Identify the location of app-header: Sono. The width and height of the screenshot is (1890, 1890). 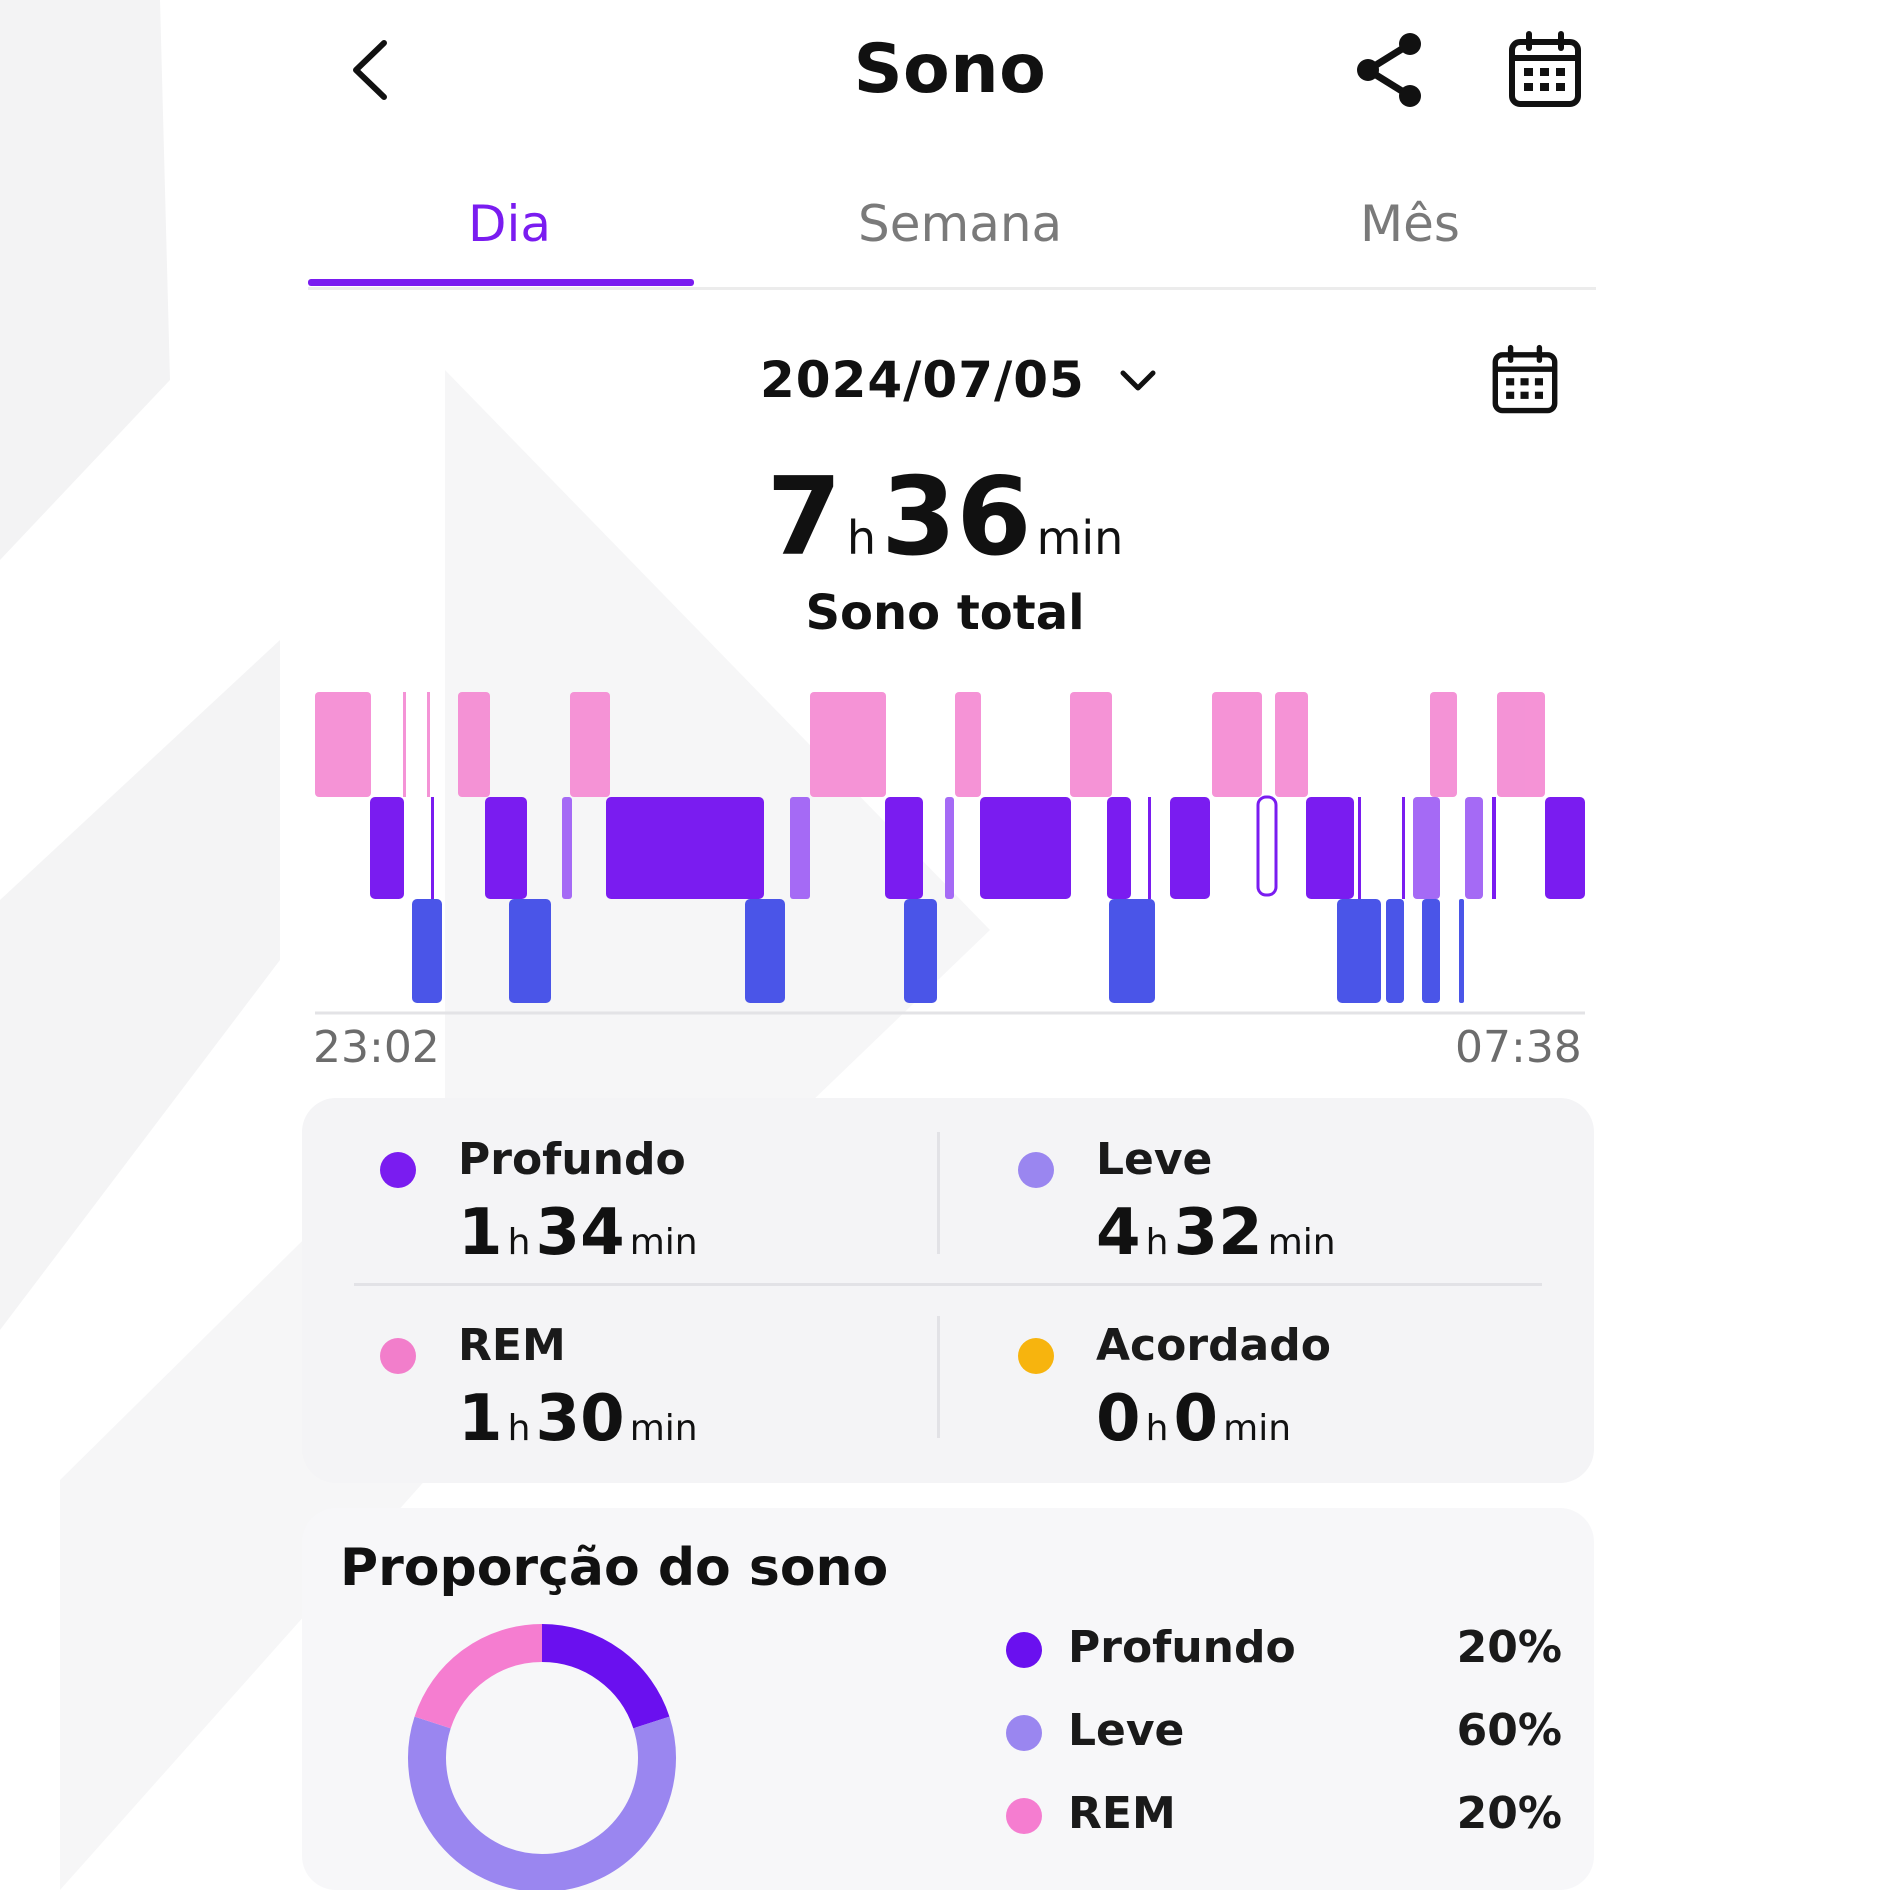
(950, 70).